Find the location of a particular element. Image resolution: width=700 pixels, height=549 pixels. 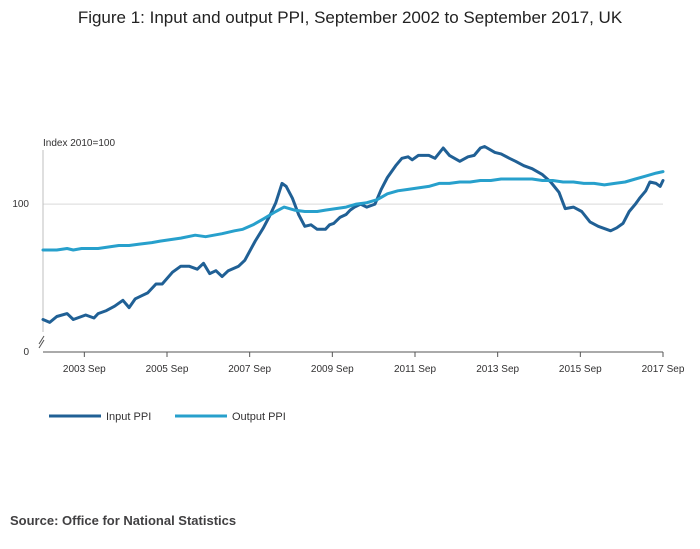

x-tick-label: 2013 Sep is located at coordinates (497, 369).